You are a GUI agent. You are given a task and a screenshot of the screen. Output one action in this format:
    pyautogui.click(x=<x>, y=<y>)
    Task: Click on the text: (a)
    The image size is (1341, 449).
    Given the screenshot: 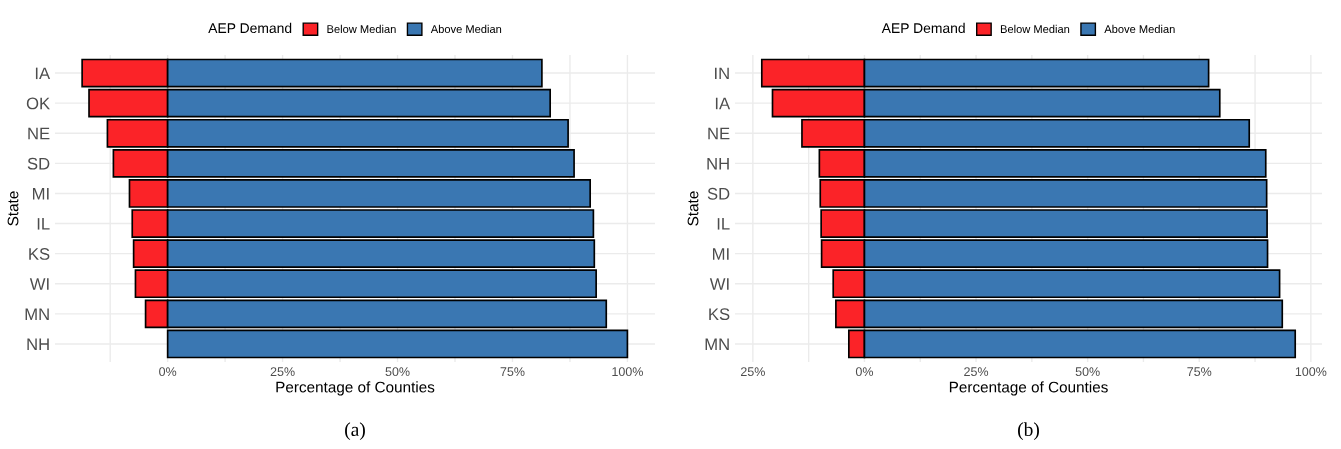 What is the action you would take?
    pyautogui.click(x=355, y=431)
    